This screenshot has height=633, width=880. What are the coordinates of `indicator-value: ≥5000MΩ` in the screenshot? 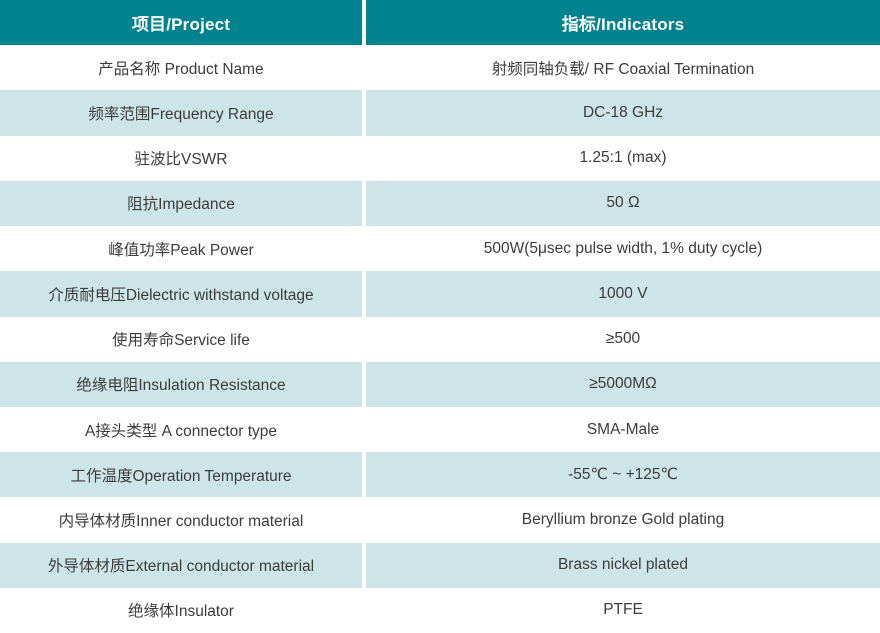 It's located at (623, 384).